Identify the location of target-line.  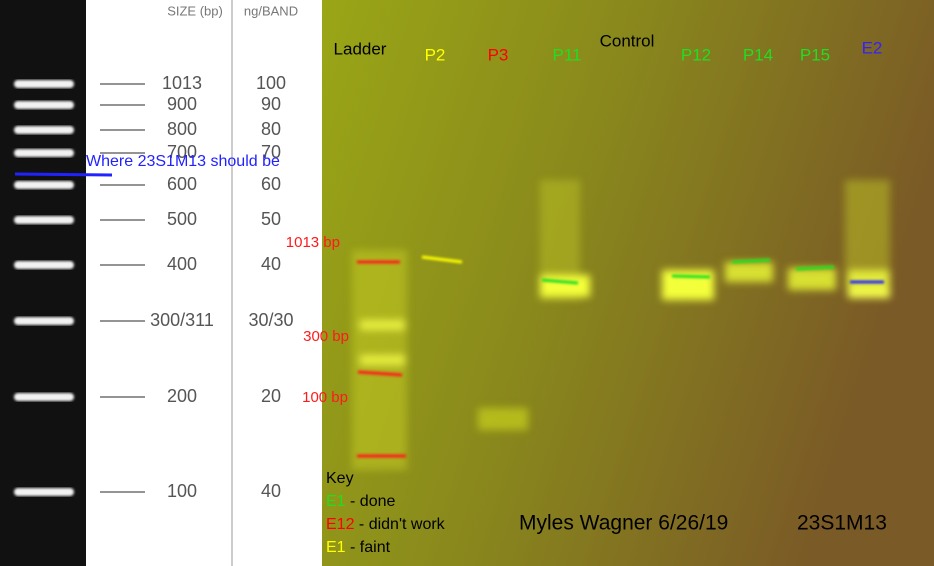
(63, 174).